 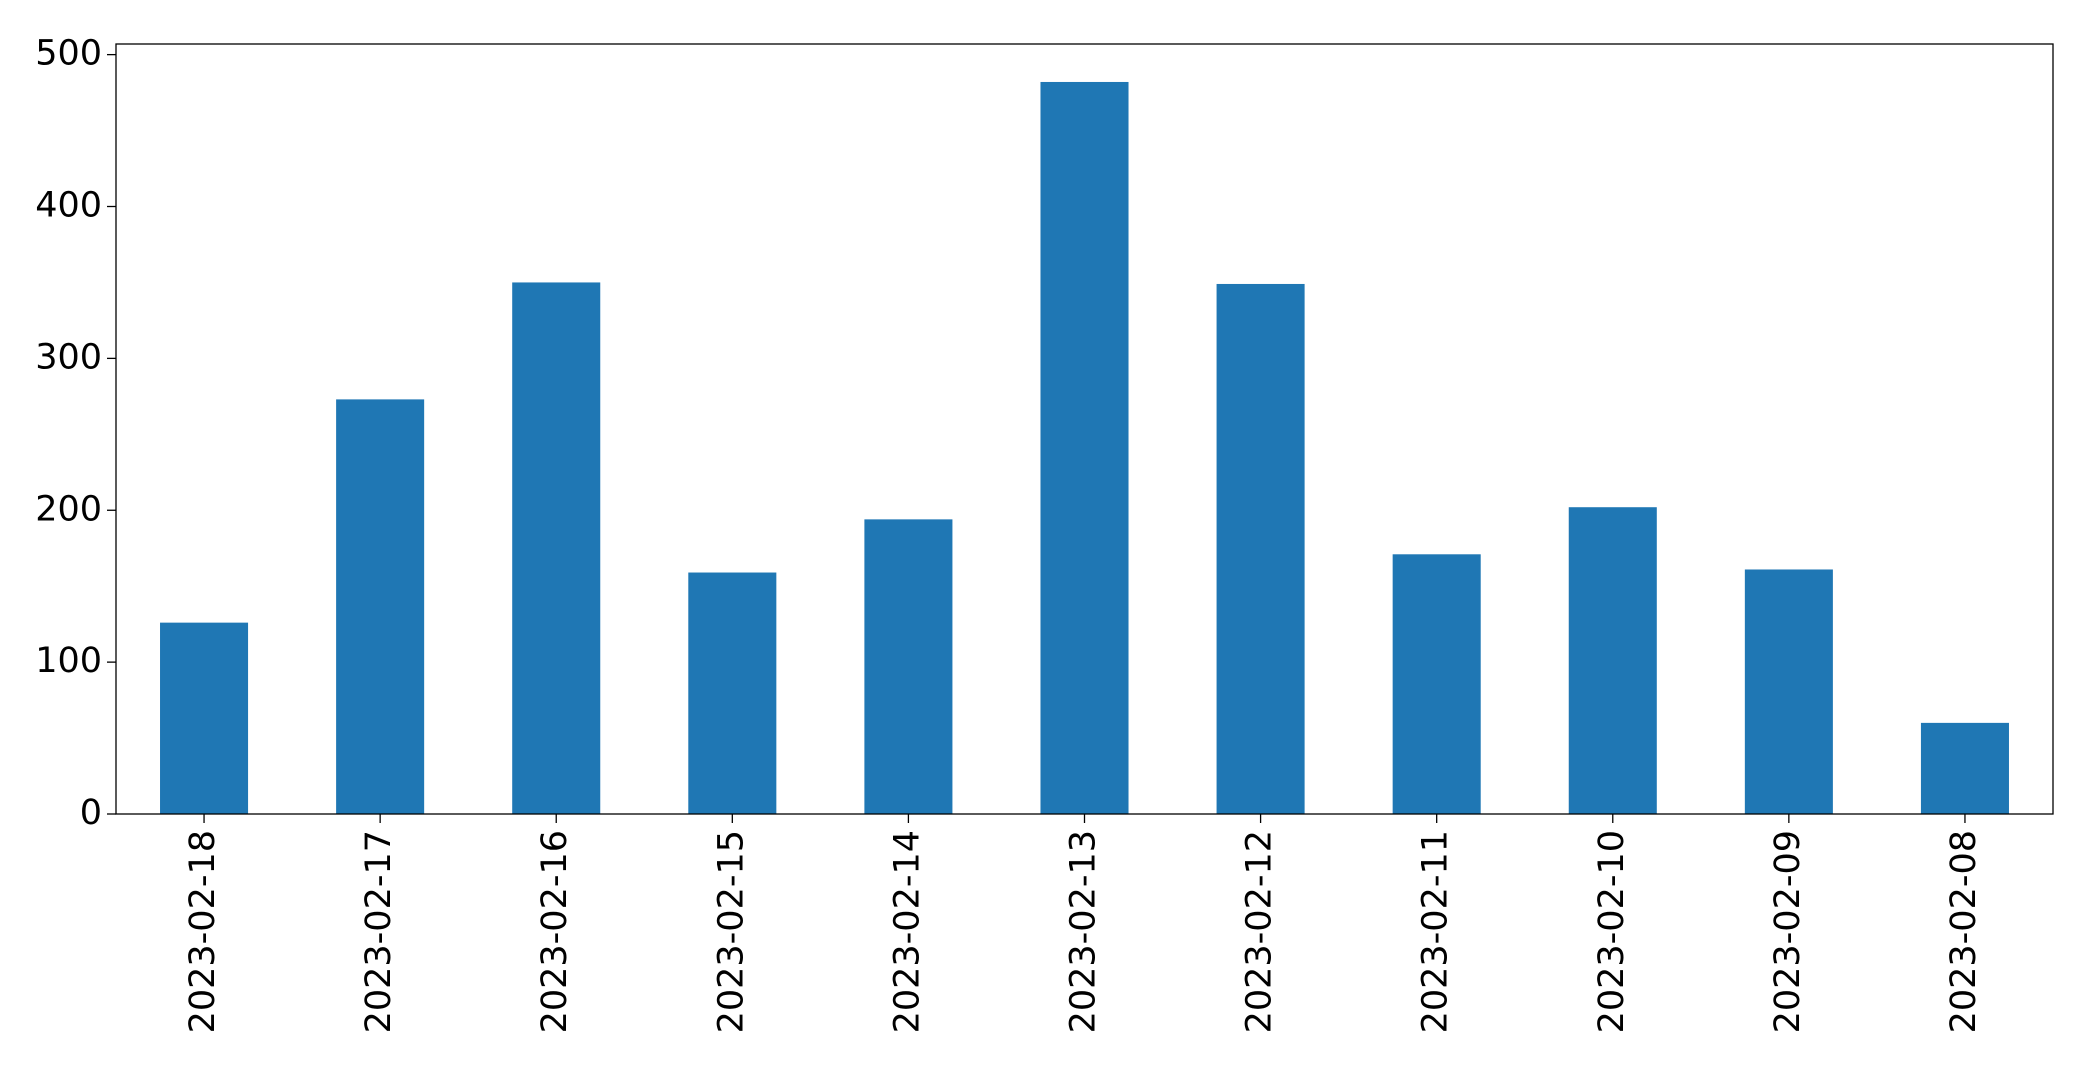 I want to click on y-tick-label: 200, so click(x=68, y=509).